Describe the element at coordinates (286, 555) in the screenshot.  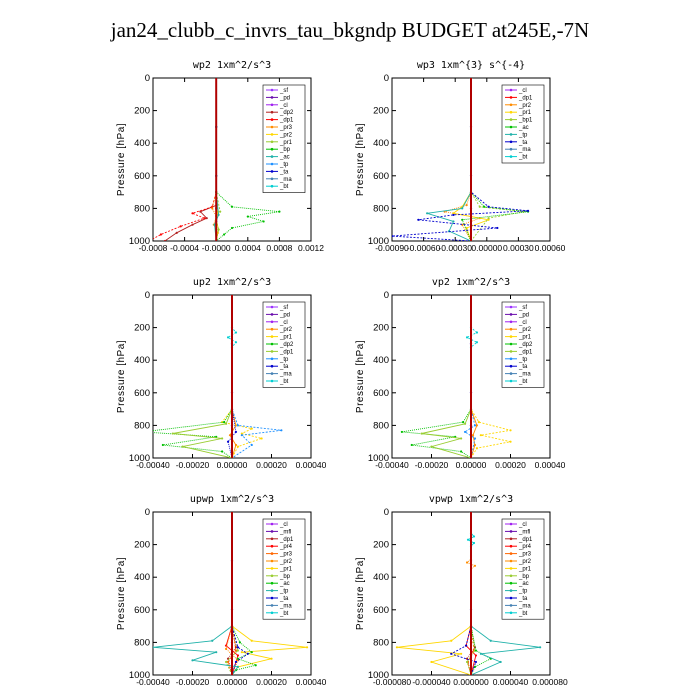
I see `legend-label: _pr3` at that location.